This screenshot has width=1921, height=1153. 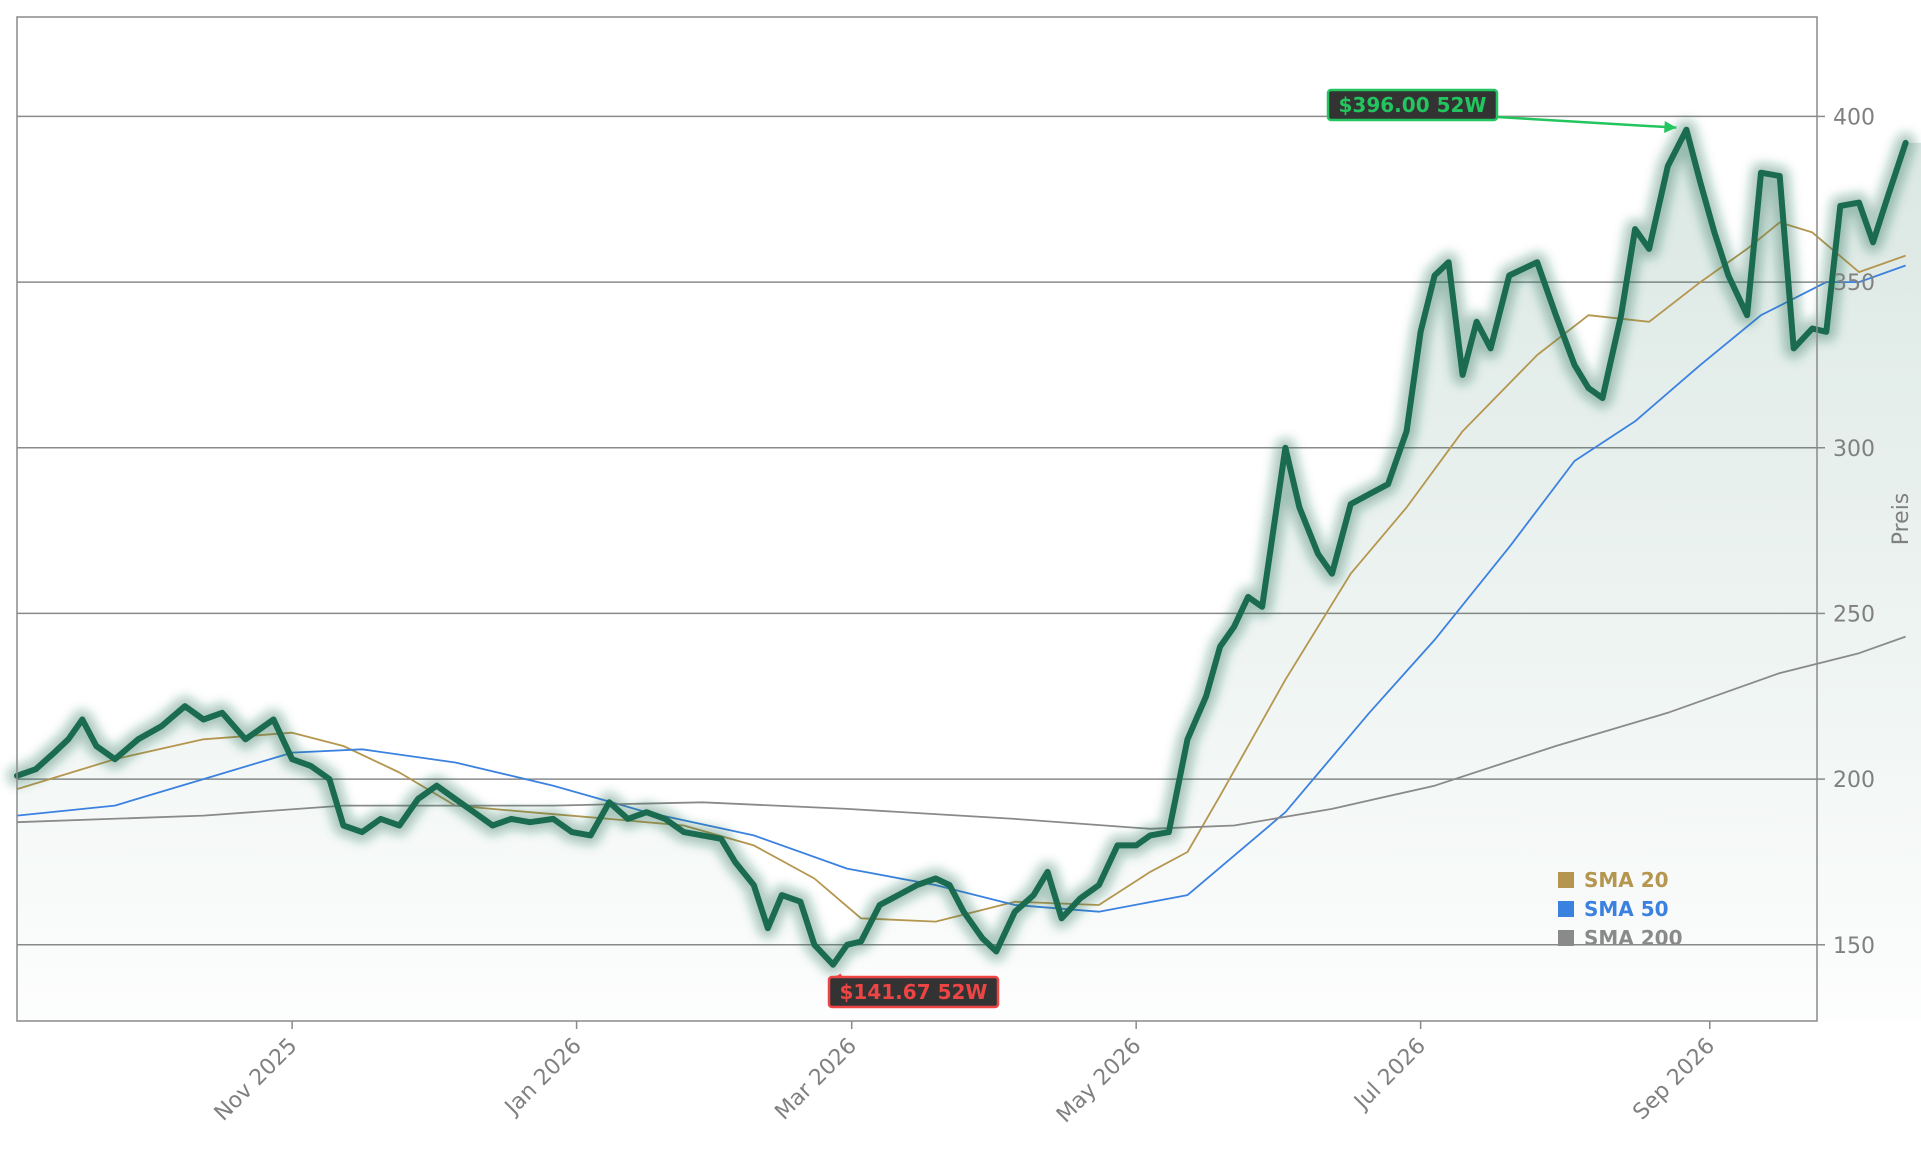 What do you see at coordinates (1389, 1075) in the screenshot?
I see `x-tick-label: Jul 2026` at bounding box center [1389, 1075].